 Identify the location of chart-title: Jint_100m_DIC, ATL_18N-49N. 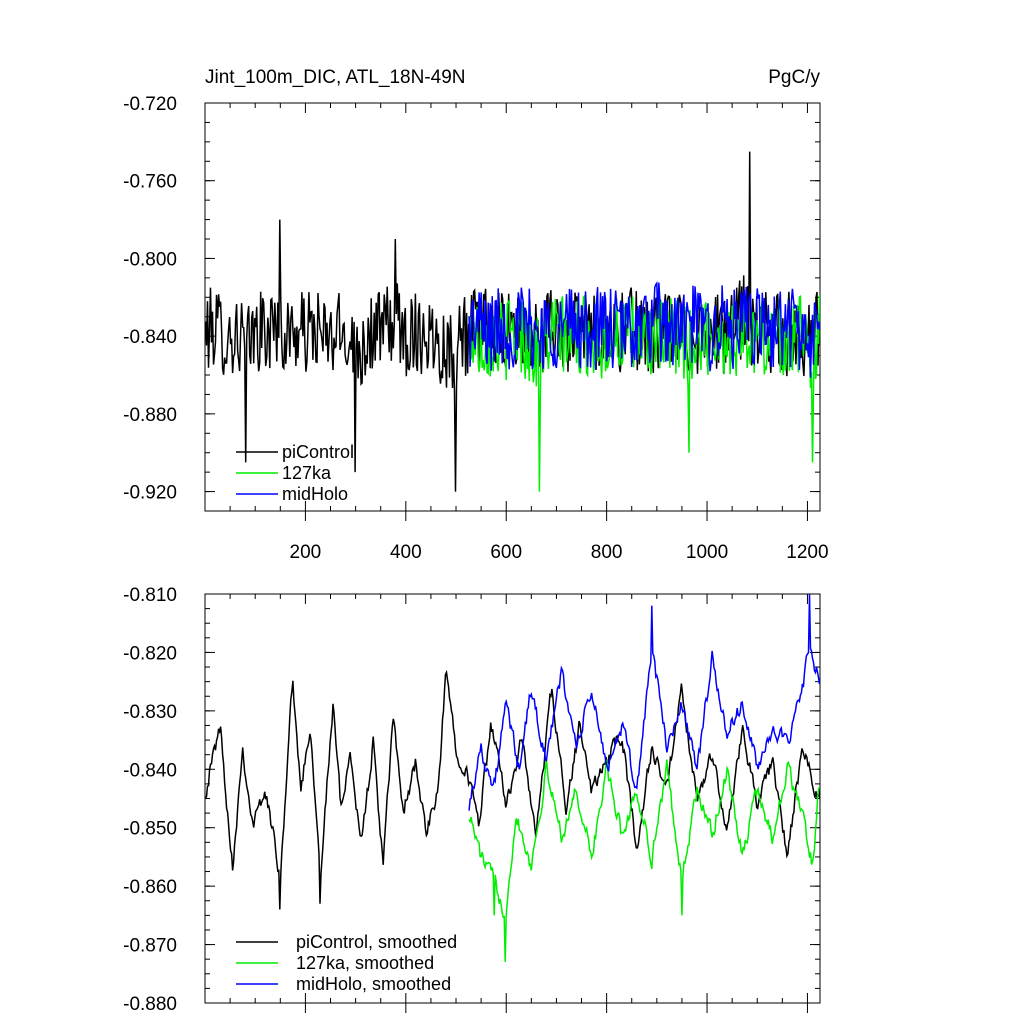
(335, 77).